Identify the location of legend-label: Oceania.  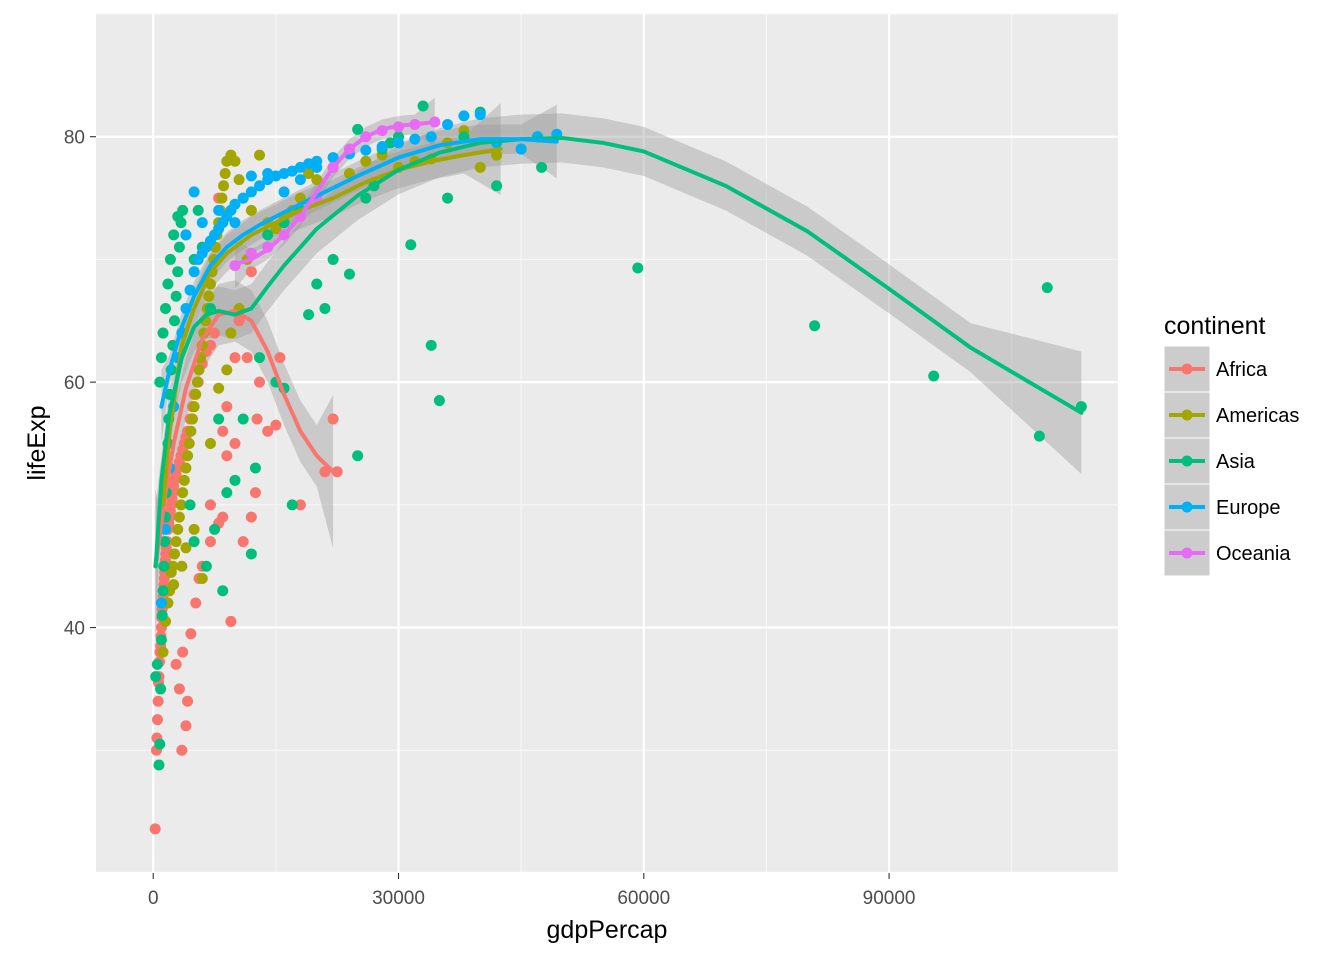
(1253, 554).